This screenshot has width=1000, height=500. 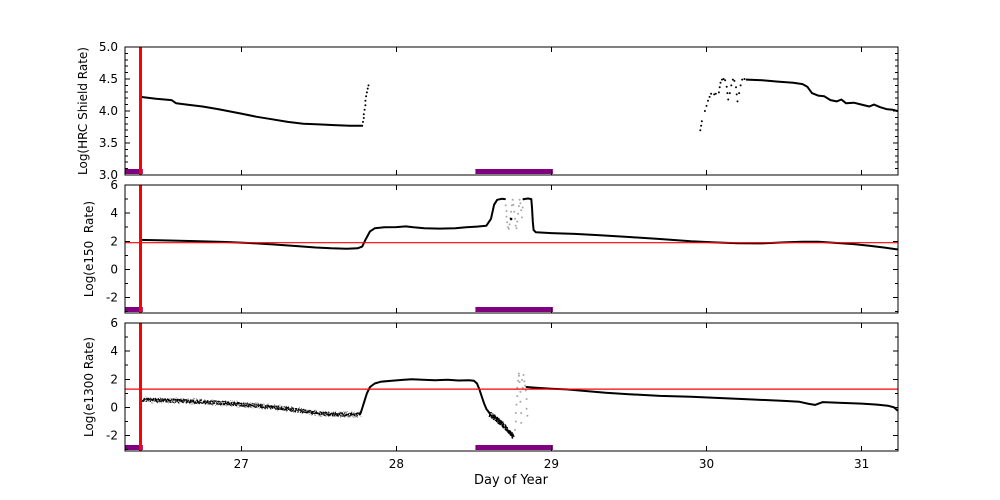 I want to click on x-tick-label: 27, so click(x=241, y=464).